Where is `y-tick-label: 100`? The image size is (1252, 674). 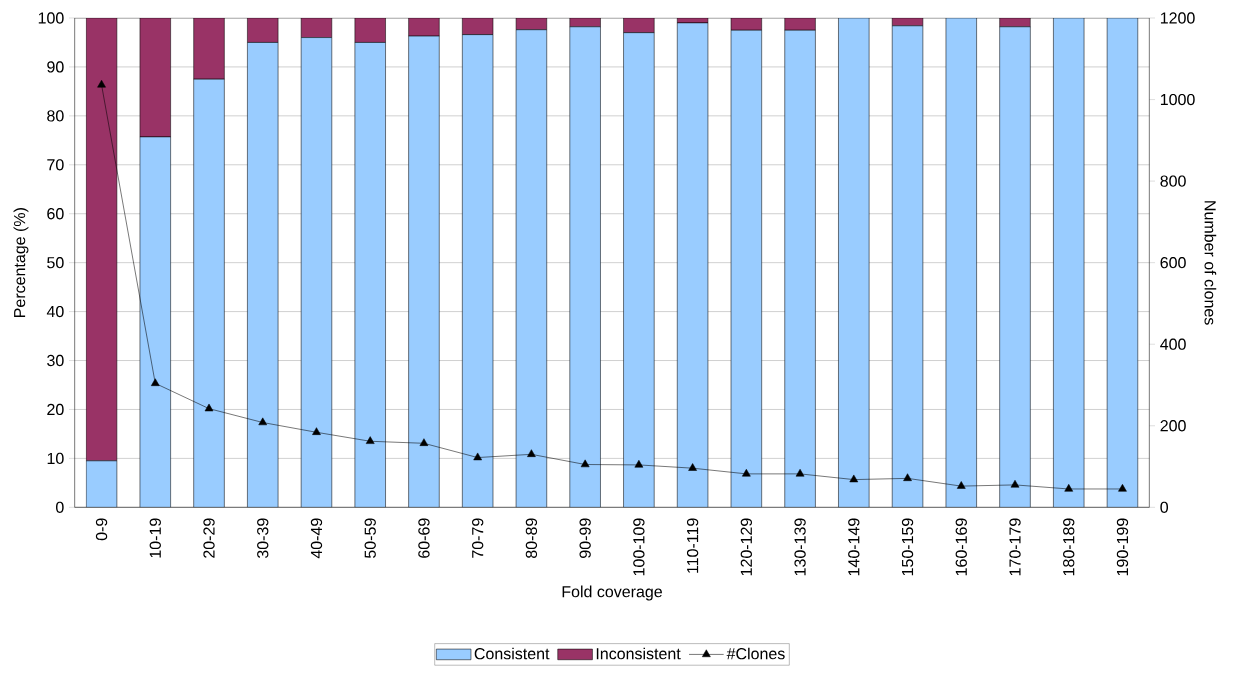
y-tick-label: 100 is located at coordinates (51, 18).